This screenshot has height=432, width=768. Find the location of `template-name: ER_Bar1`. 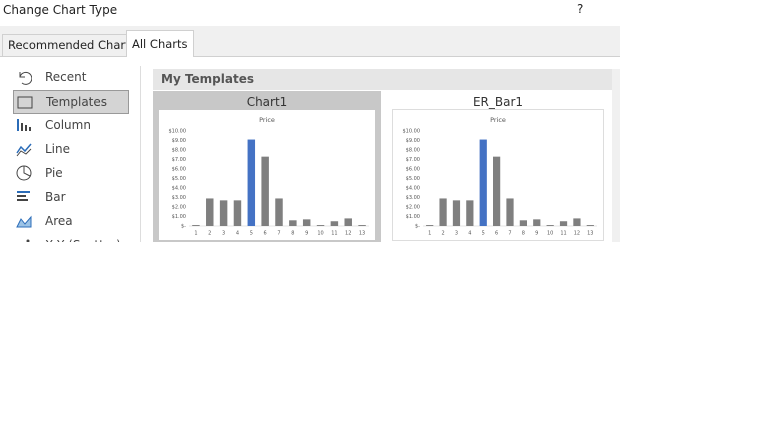

template-name: ER_Bar1 is located at coordinates (498, 102).